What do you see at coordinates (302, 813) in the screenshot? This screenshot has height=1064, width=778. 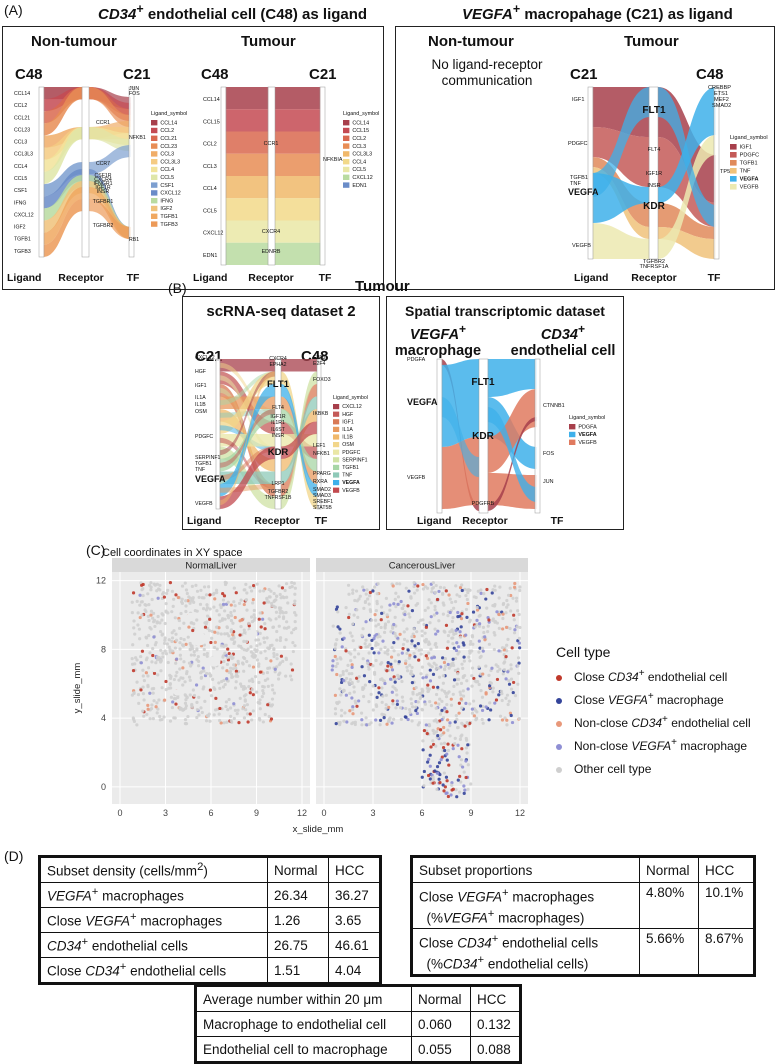 I see `x-tick-label: 12` at bounding box center [302, 813].